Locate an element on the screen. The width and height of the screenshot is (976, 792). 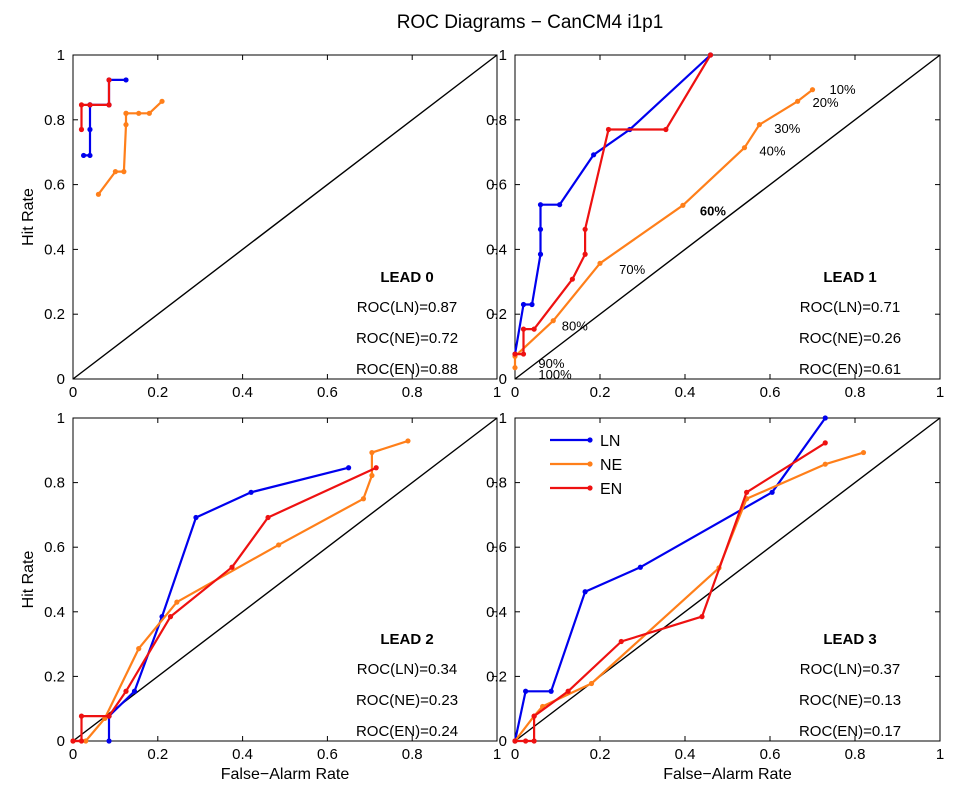
x-tick-label: 0.2 is located at coordinates (157, 754).